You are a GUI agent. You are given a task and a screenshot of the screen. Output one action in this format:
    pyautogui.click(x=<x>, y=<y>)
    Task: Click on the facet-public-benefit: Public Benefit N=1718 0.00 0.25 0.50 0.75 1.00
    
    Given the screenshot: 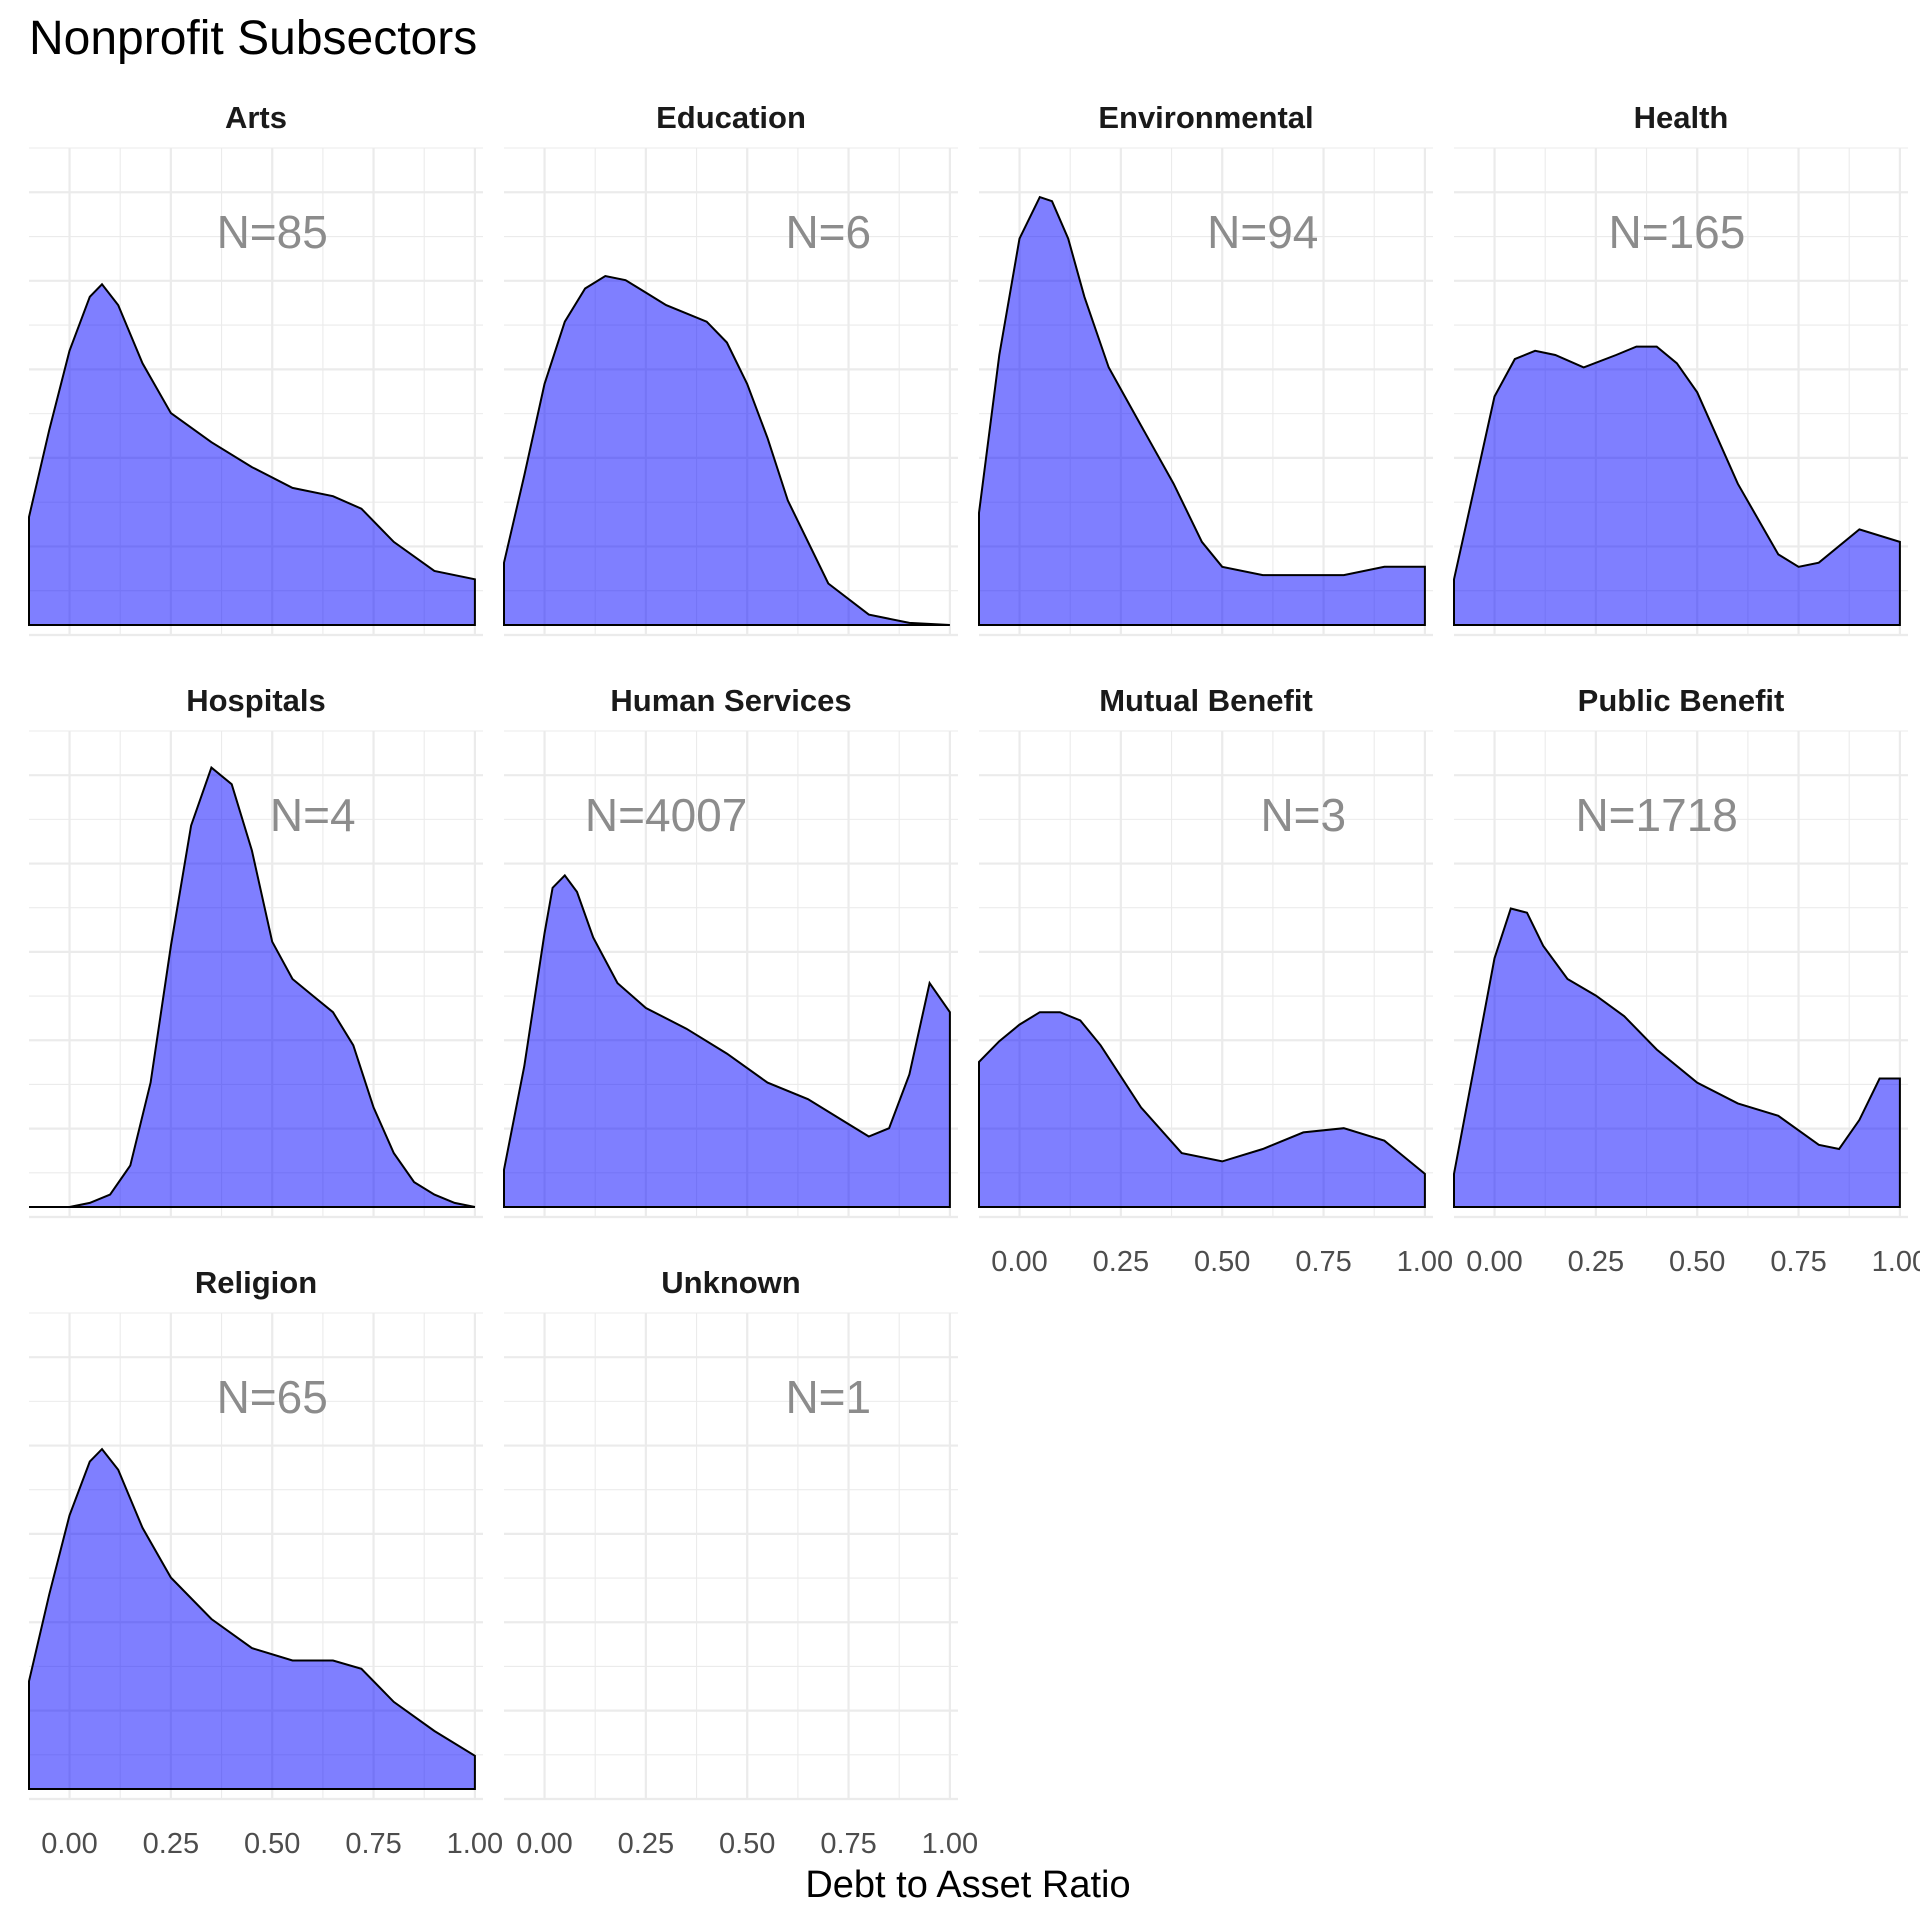 What is the action you would take?
    pyautogui.click(x=1686, y=980)
    